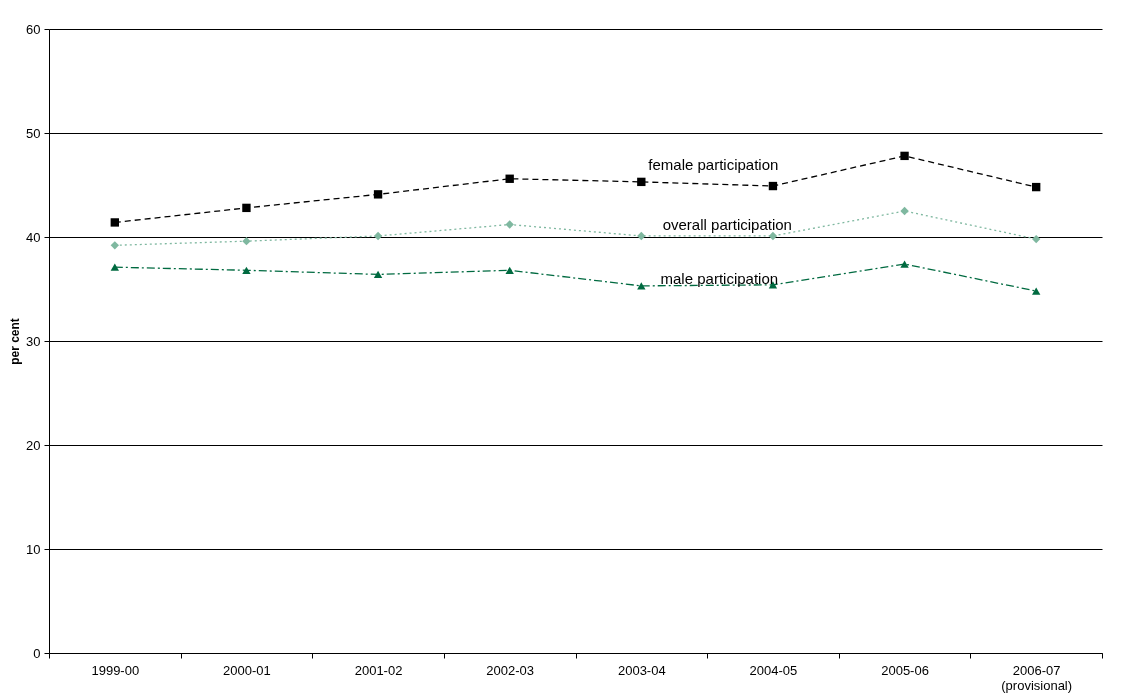  Describe the element at coordinates (37, 653) in the screenshot. I see `y-tick-label: 0` at that location.